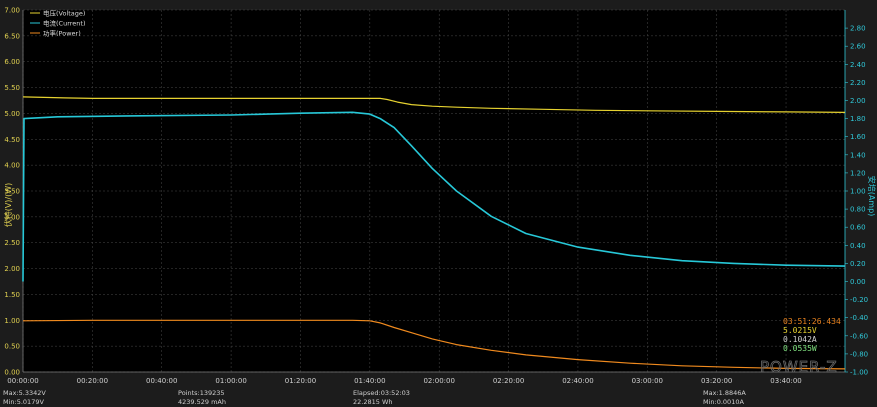 Image resolution: width=877 pixels, height=407 pixels. Describe the element at coordinates (12, 36) in the screenshot. I see `left-tick-label: 6.50` at that location.